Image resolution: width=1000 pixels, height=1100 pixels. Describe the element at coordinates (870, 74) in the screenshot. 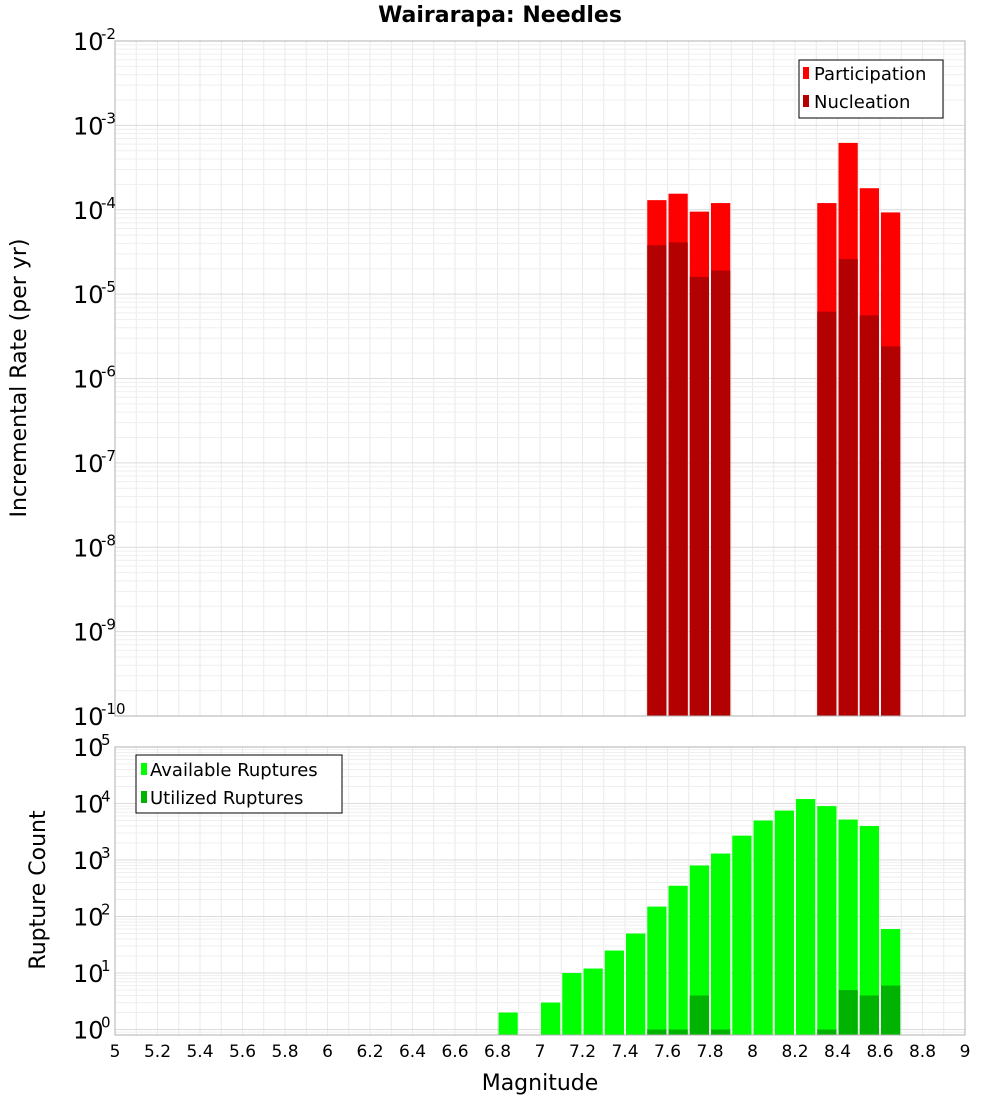

I see `legend-label-participation: Participation` at that location.